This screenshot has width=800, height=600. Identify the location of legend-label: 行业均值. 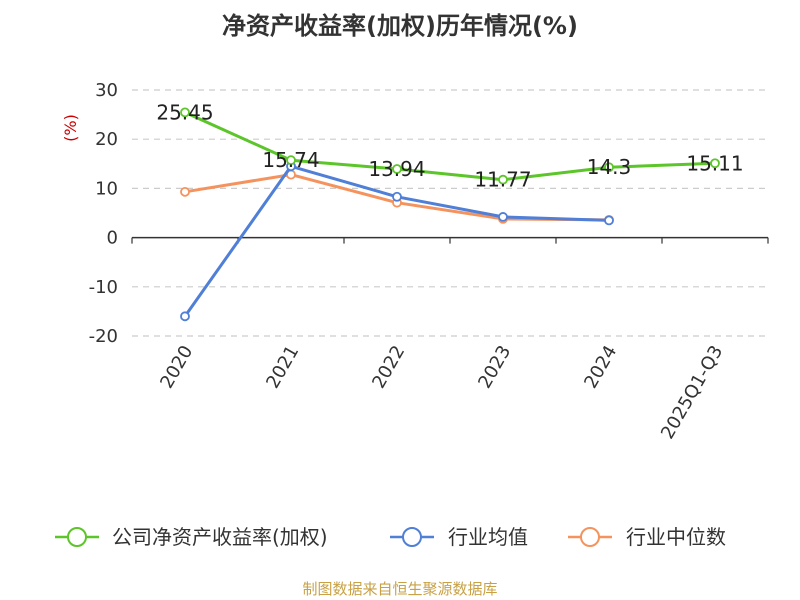
(488, 537).